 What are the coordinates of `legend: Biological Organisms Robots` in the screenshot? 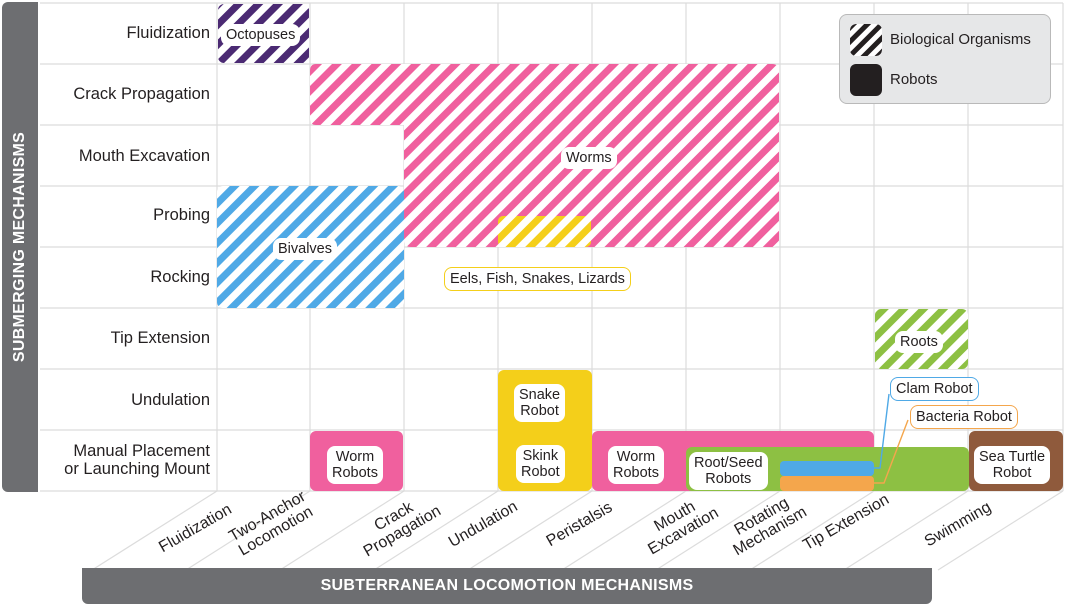 It's located at (945, 59).